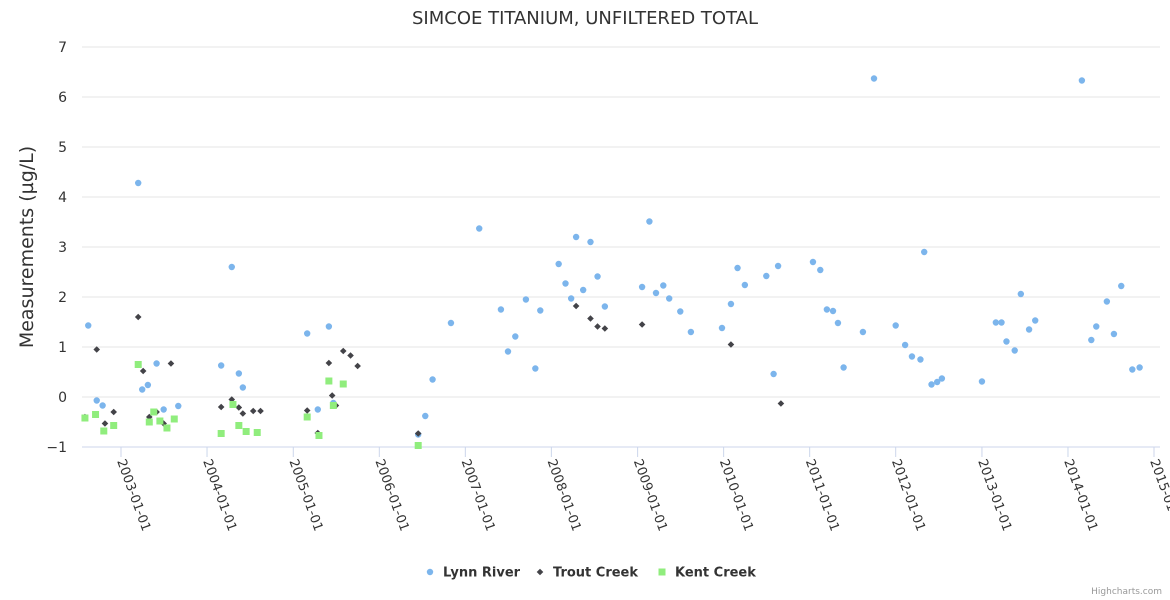  Describe the element at coordinates (707, 573) in the screenshot. I see `legend-item-kent-creek: Kent Creek` at that location.